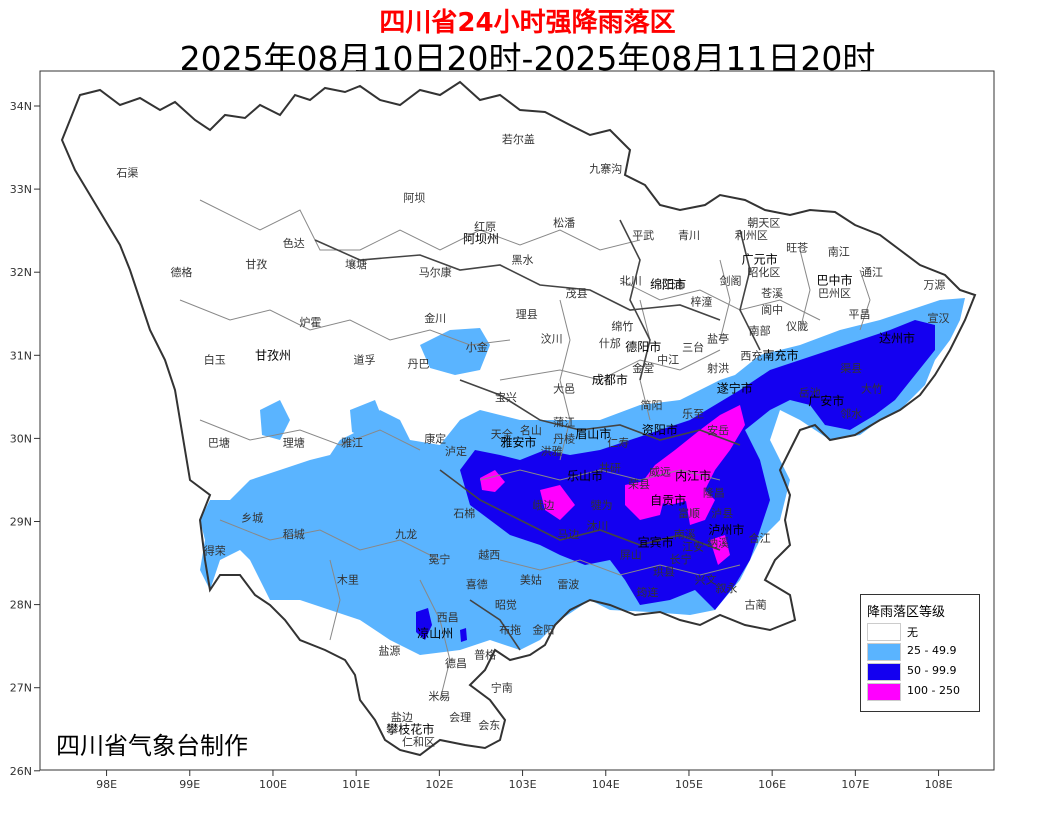  Describe the element at coordinates (564, 389) in the screenshot. I see `county-label: 大邑` at that location.